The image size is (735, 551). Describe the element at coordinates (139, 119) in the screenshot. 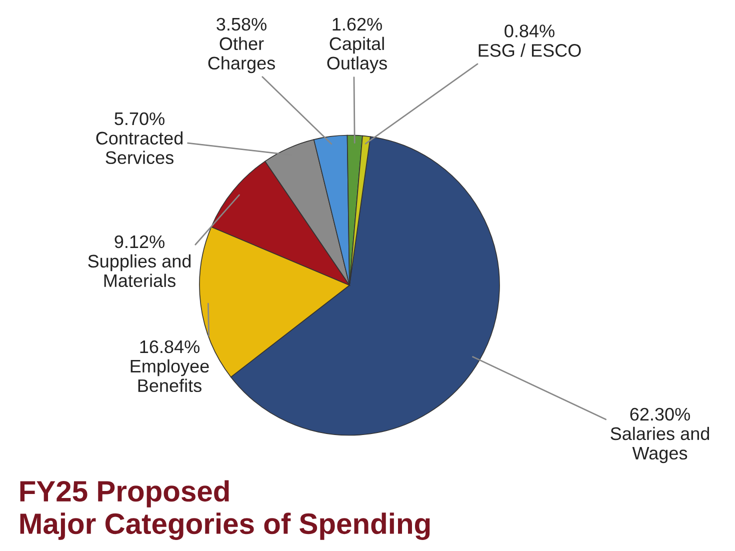

I see `data-label: 5.70%` at that location.